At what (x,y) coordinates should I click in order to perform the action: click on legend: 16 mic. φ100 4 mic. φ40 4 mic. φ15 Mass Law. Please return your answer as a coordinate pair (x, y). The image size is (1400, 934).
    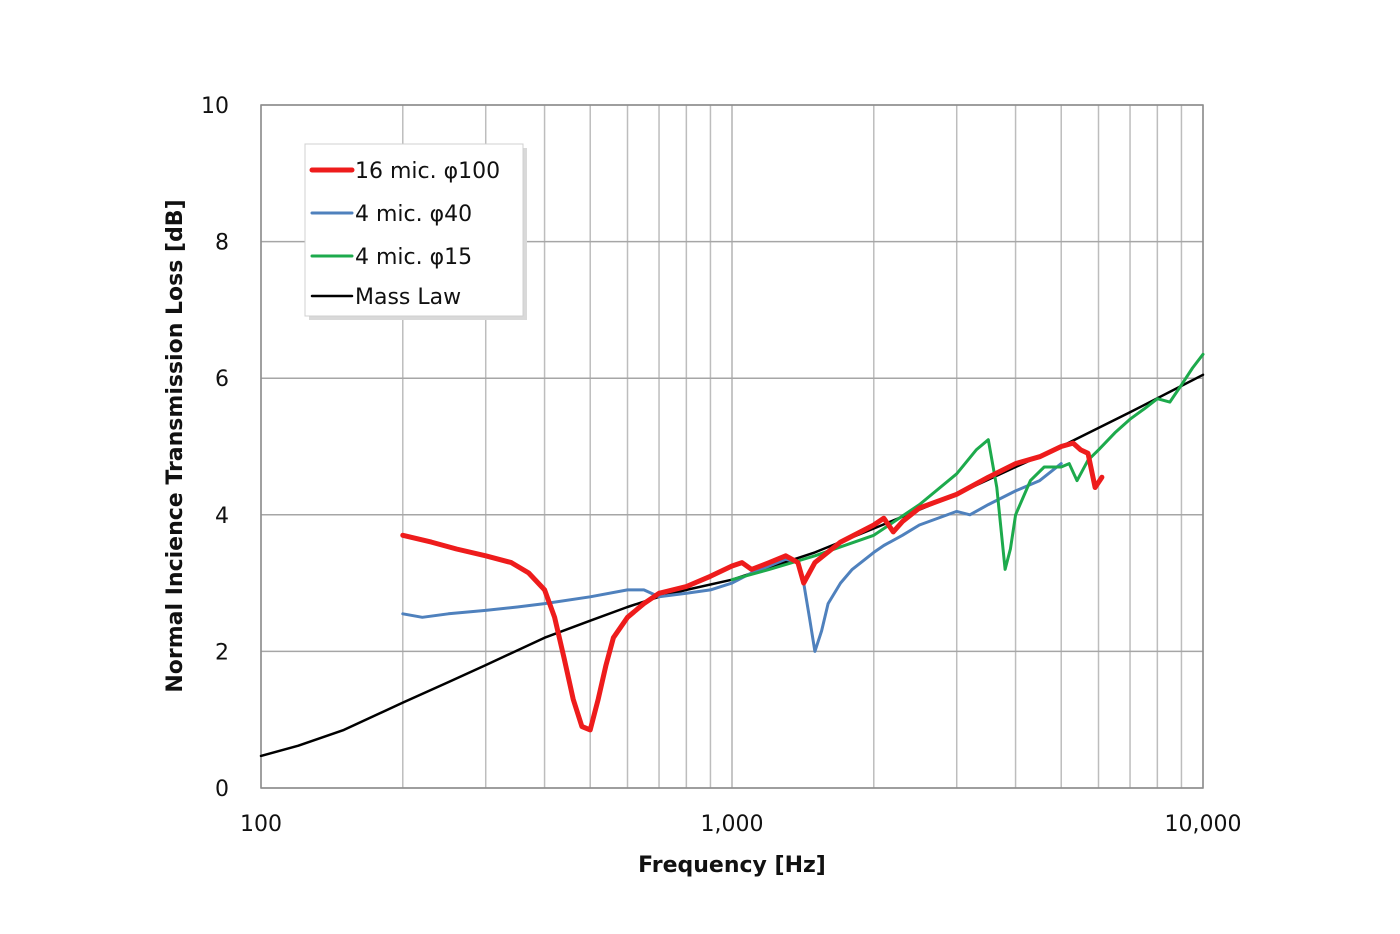
    Looking at the image, I should click on (415, 231).